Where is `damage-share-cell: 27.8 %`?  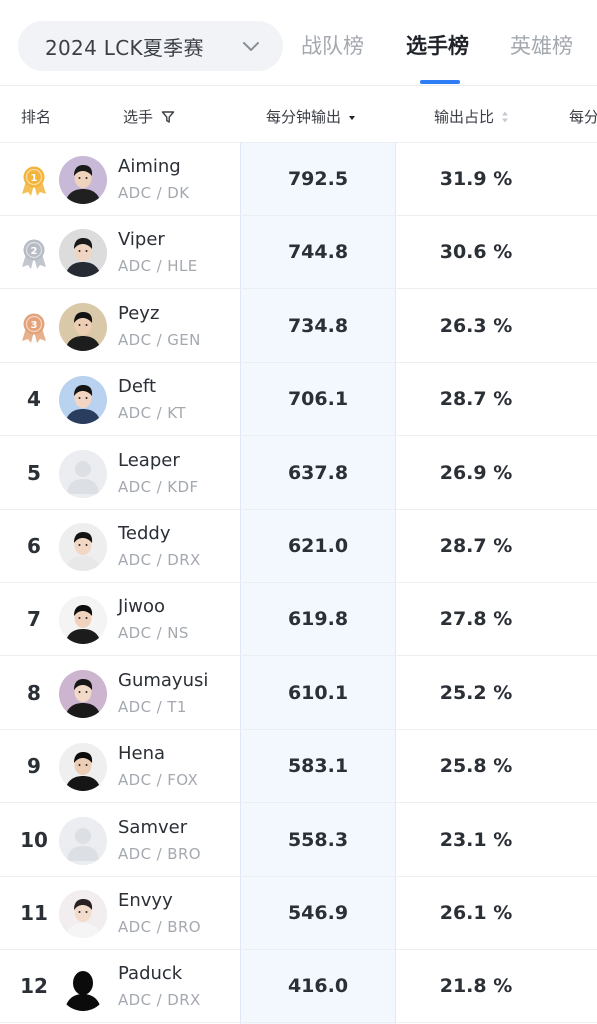 damage-share-cell: 27.8 % is located at coordinates (476, 619).